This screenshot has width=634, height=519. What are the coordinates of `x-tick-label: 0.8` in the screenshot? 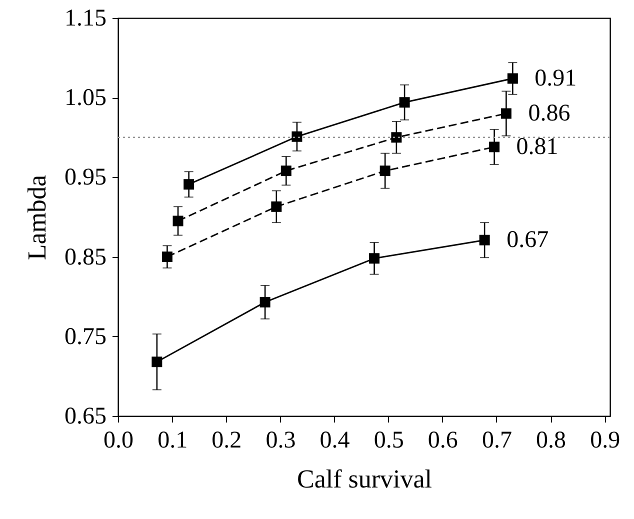 It's located at (551, 441).